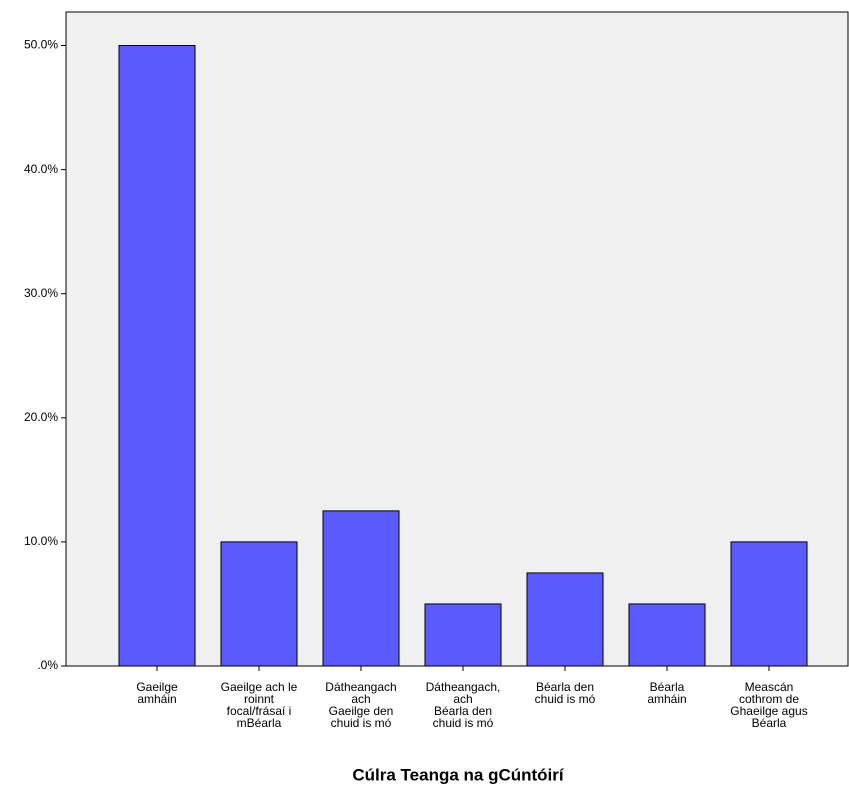  I want to click on y-tick-label: 50.0%, so click(41, 45).